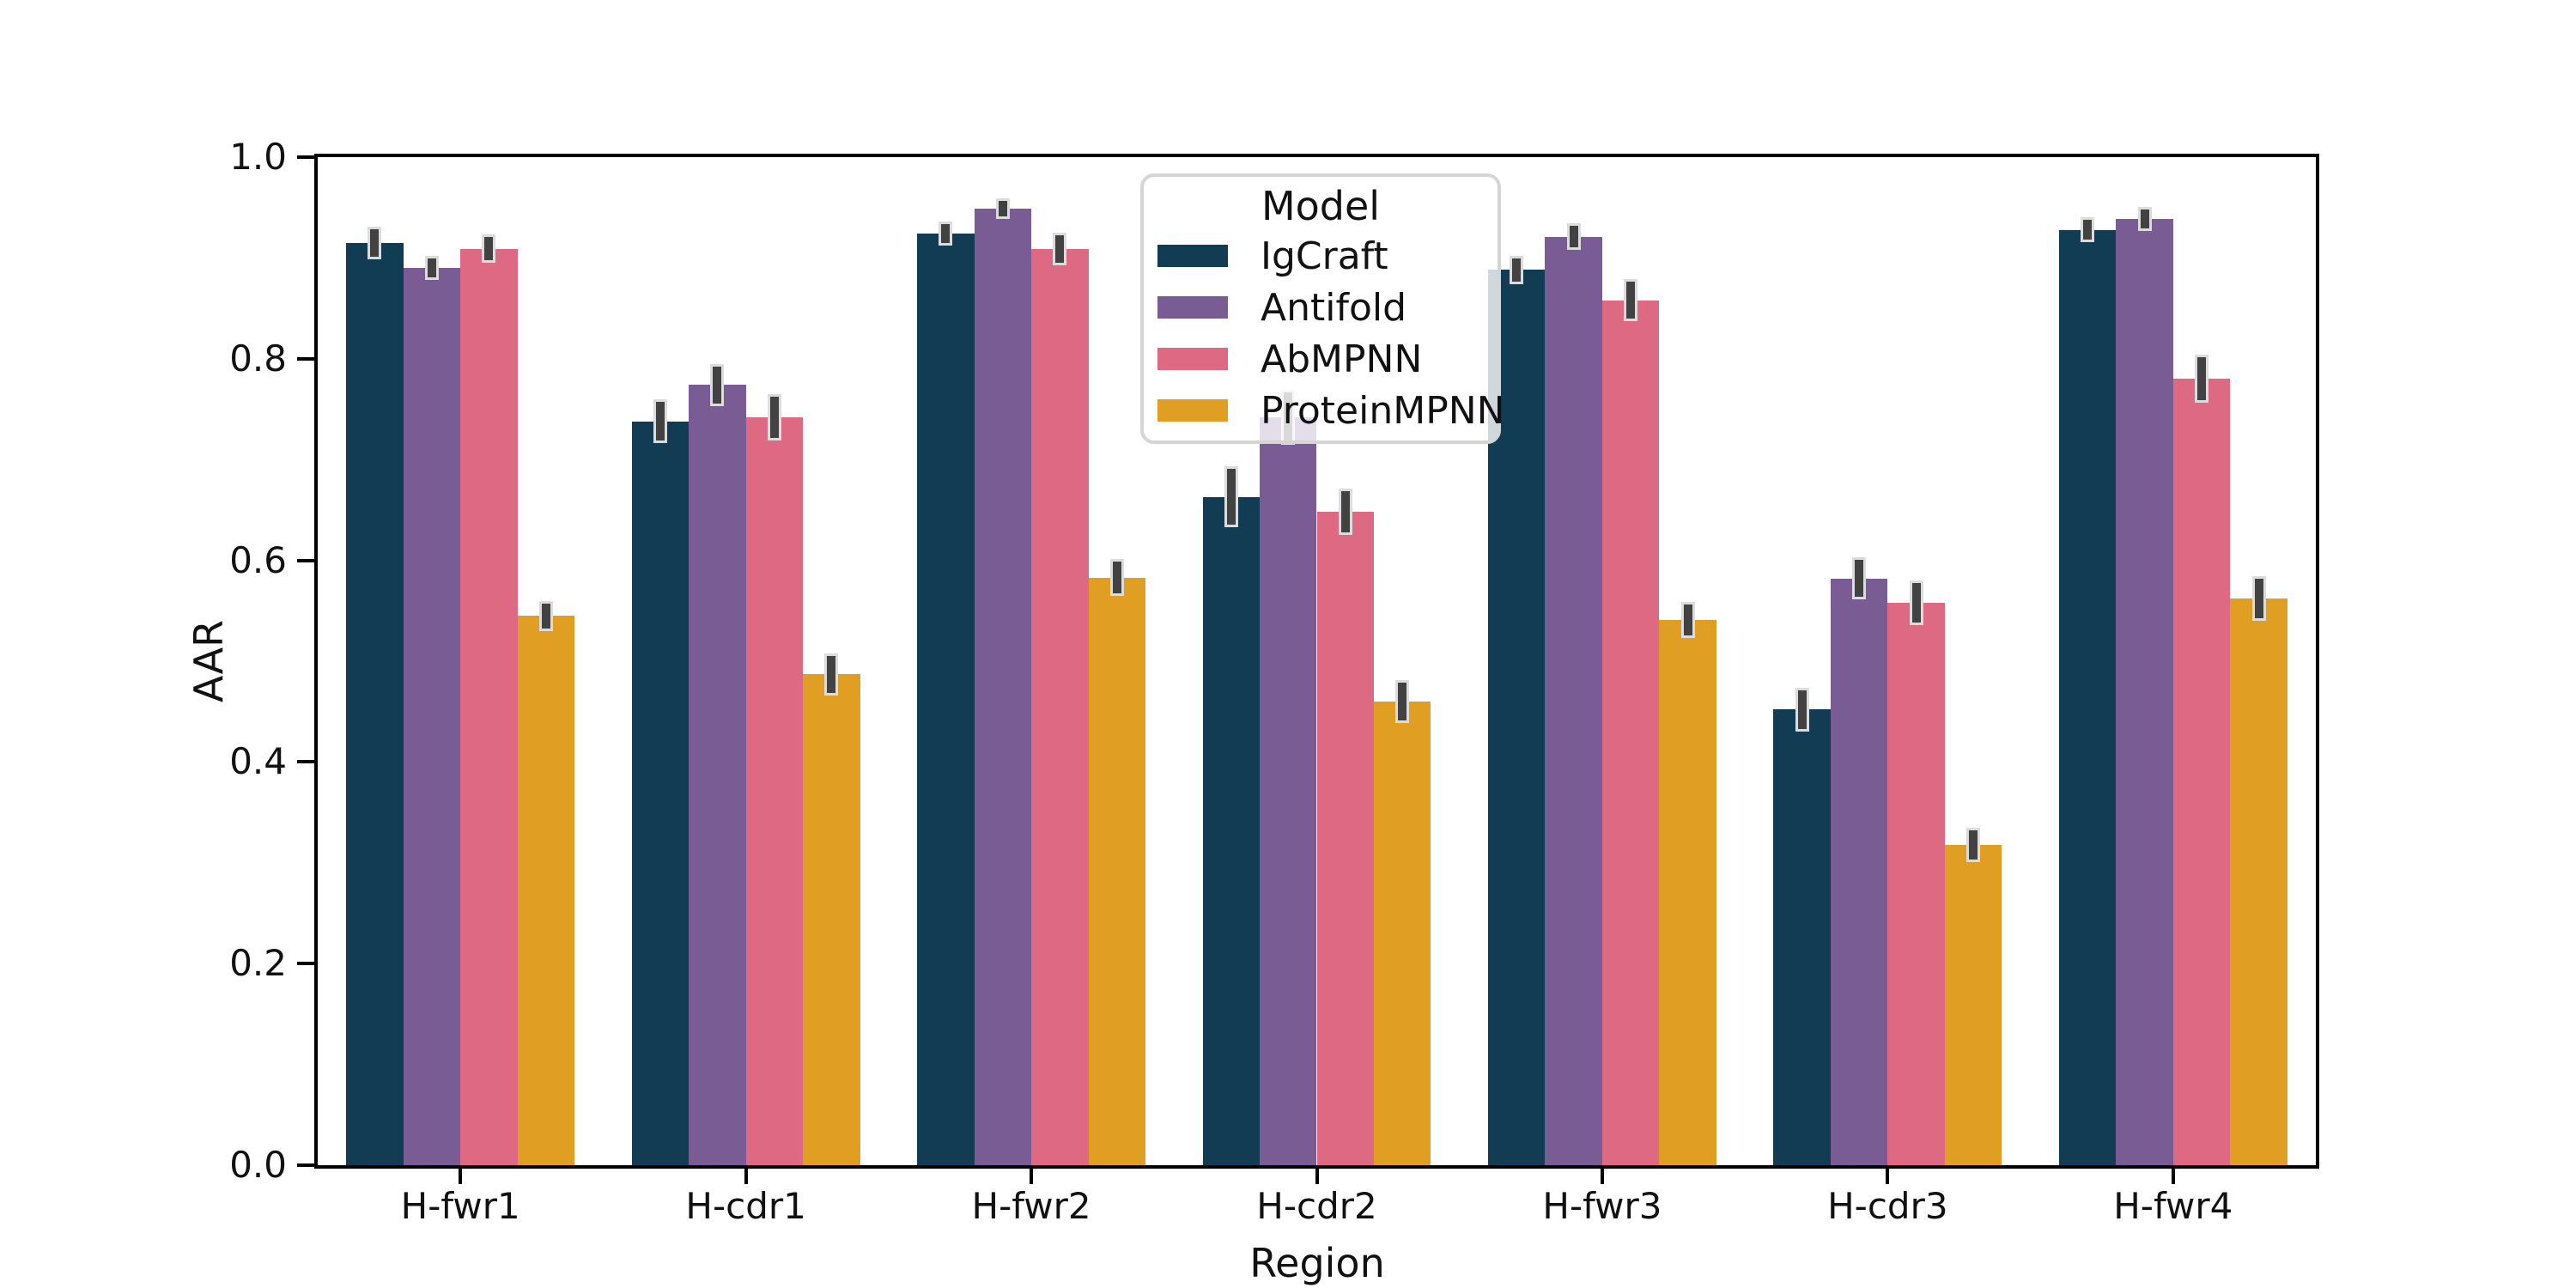 This screenshot has width=2576, height=1288. I want to click on errorbar-Antifold-H-fwr1, so click(431, 269).